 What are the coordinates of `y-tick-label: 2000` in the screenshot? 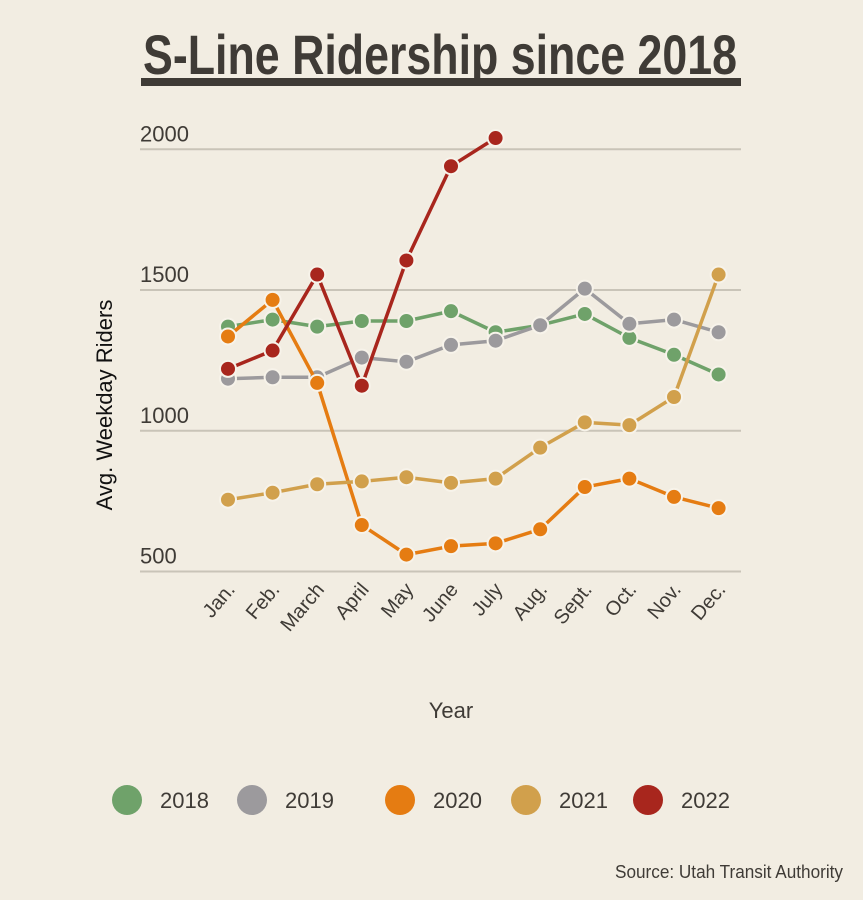 It's located at (164, 133).